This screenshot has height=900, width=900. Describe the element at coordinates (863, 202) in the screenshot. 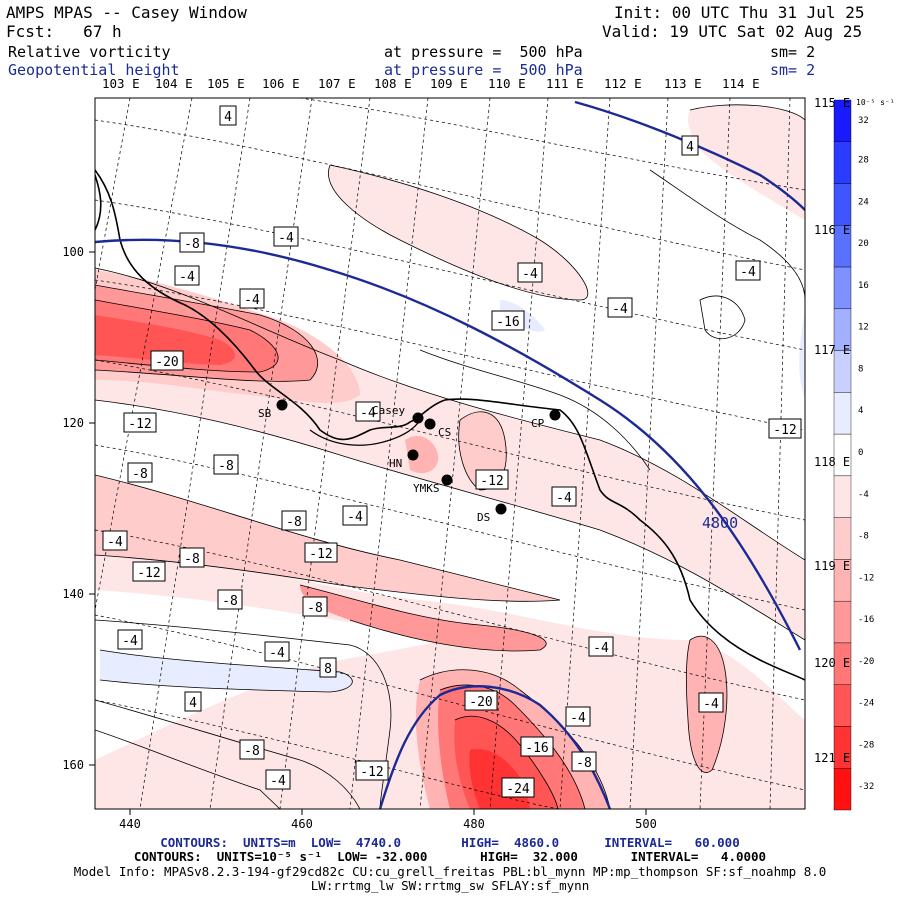

I see `colorbar-tick-label: 24` at that location.